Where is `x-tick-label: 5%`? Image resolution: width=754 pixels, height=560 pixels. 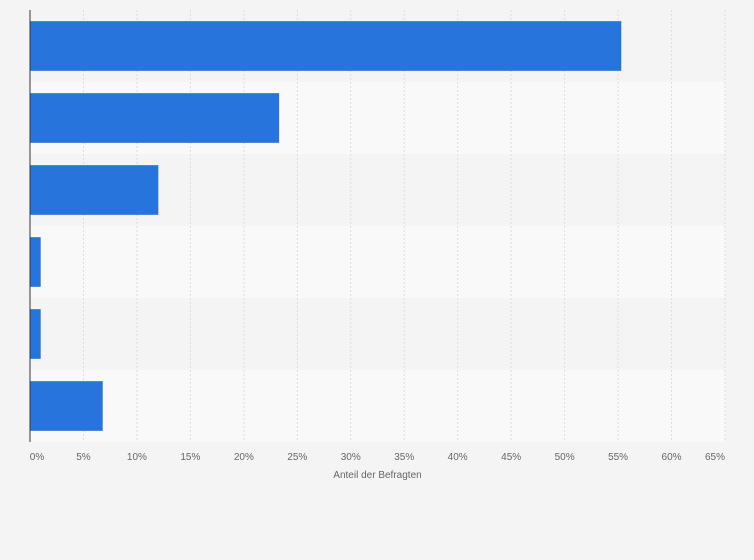
x-tick-label: 5% is located at coordinates (83, 457).